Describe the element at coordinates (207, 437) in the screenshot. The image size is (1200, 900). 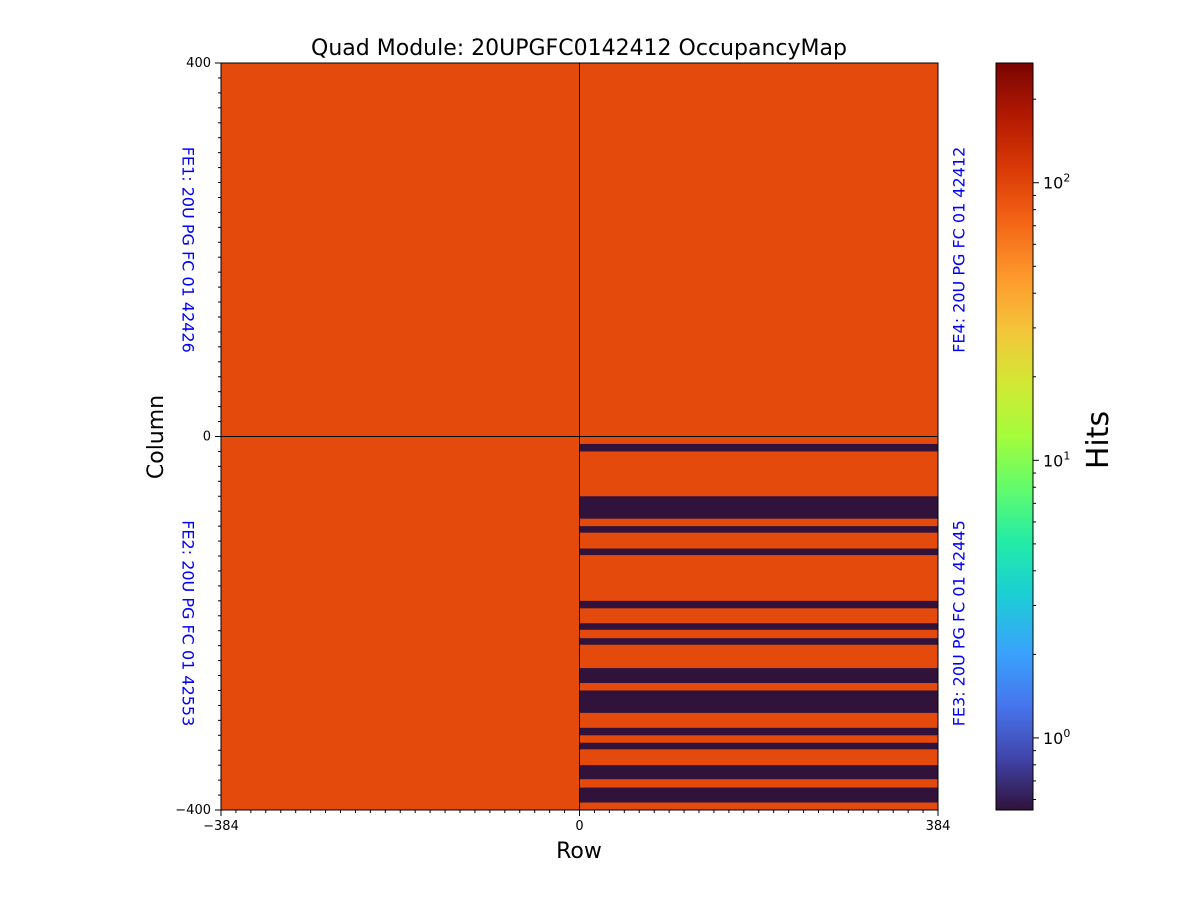
I see `y-tick-label: 0` at that location.